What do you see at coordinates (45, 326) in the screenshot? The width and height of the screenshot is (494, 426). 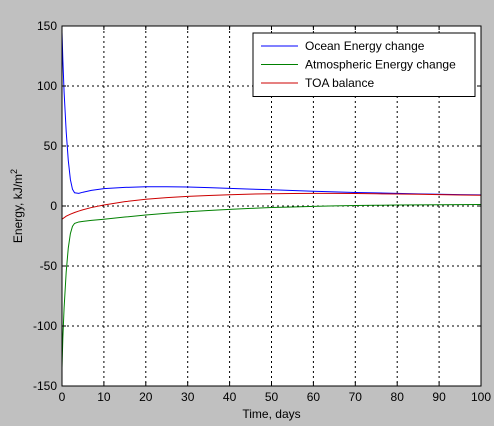 I see `y-tick-label: -100` at bounding box center [45, 326].